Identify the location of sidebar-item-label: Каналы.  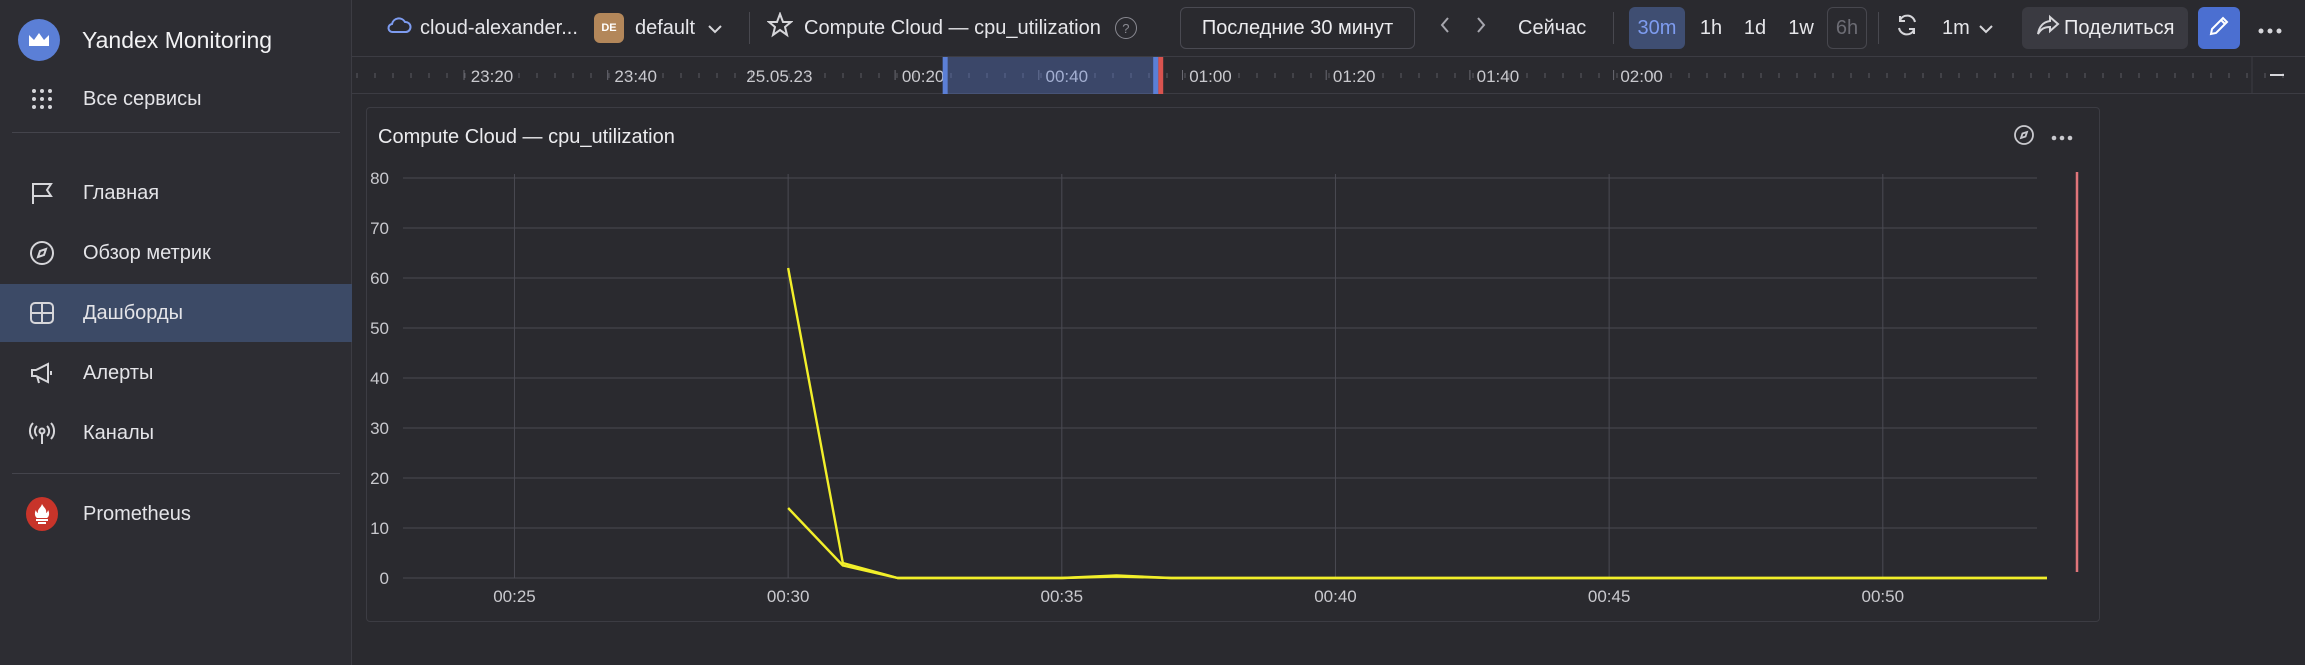
(118, 432).